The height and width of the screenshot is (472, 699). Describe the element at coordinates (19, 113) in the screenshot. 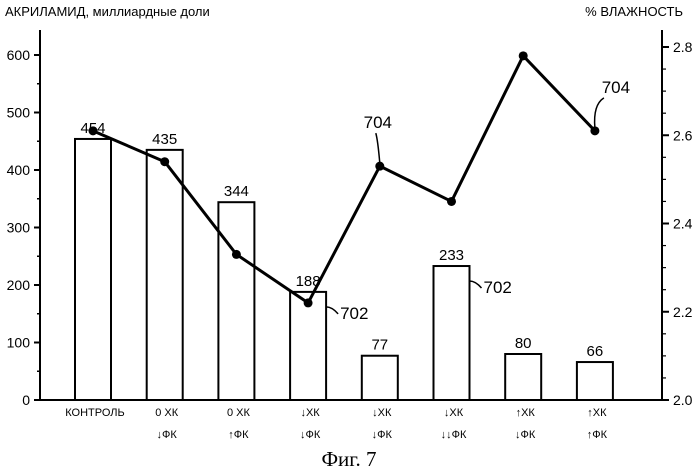

I see `left-tick-label: 500` at that location.